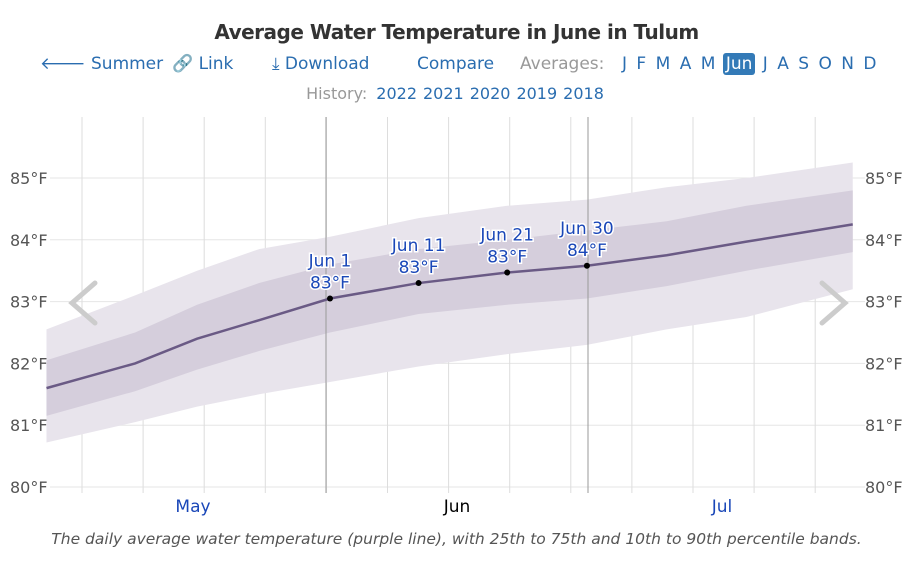 The height and width of the screenshot is (575, 913). Describe the element at coordinates (216, 64) in the screenshot. I see `link-label: Link` at that location.